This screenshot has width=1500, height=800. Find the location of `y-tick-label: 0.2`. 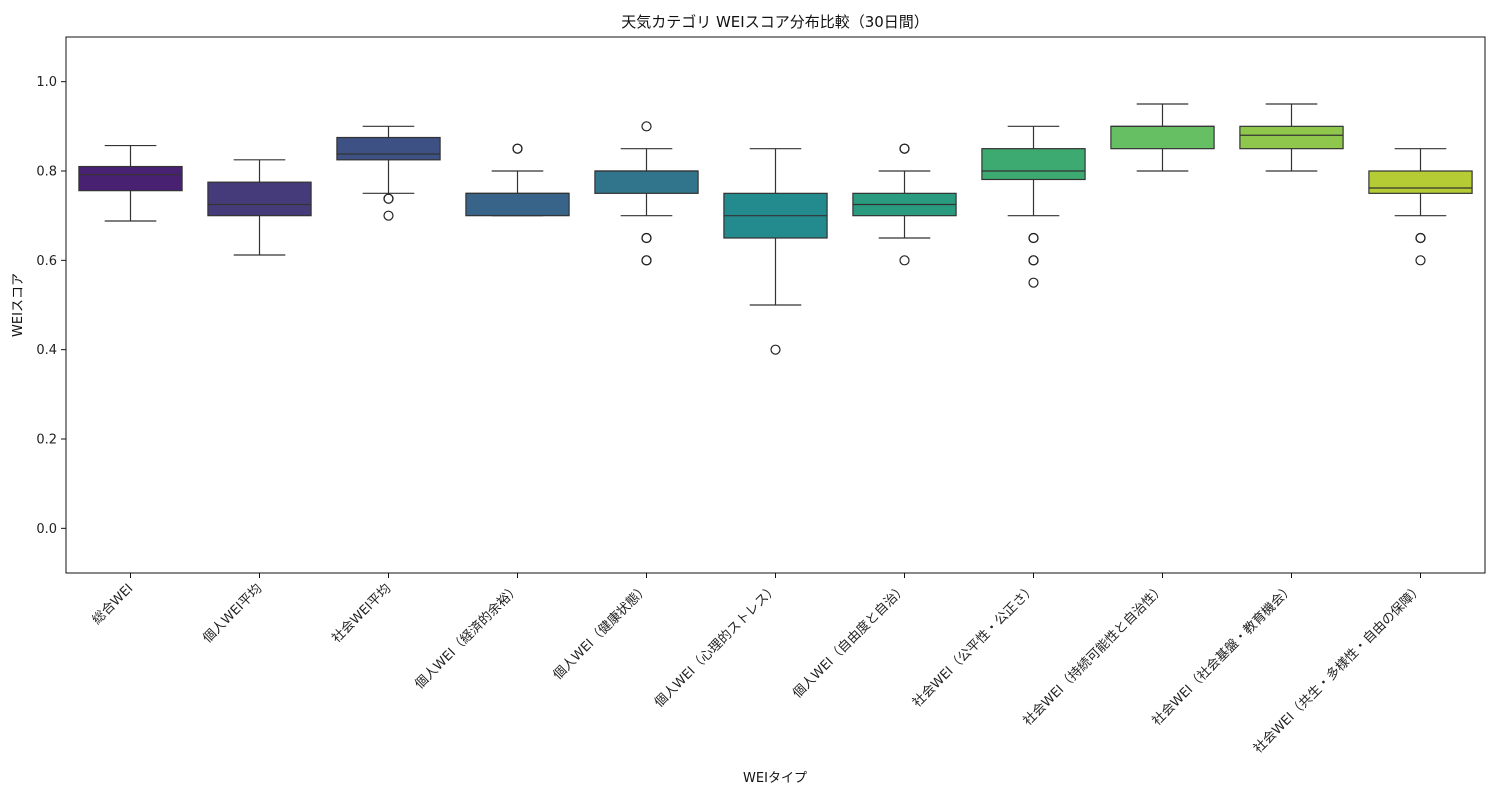

y-tick-label: 0.2 is located at coordinates (46, 440).